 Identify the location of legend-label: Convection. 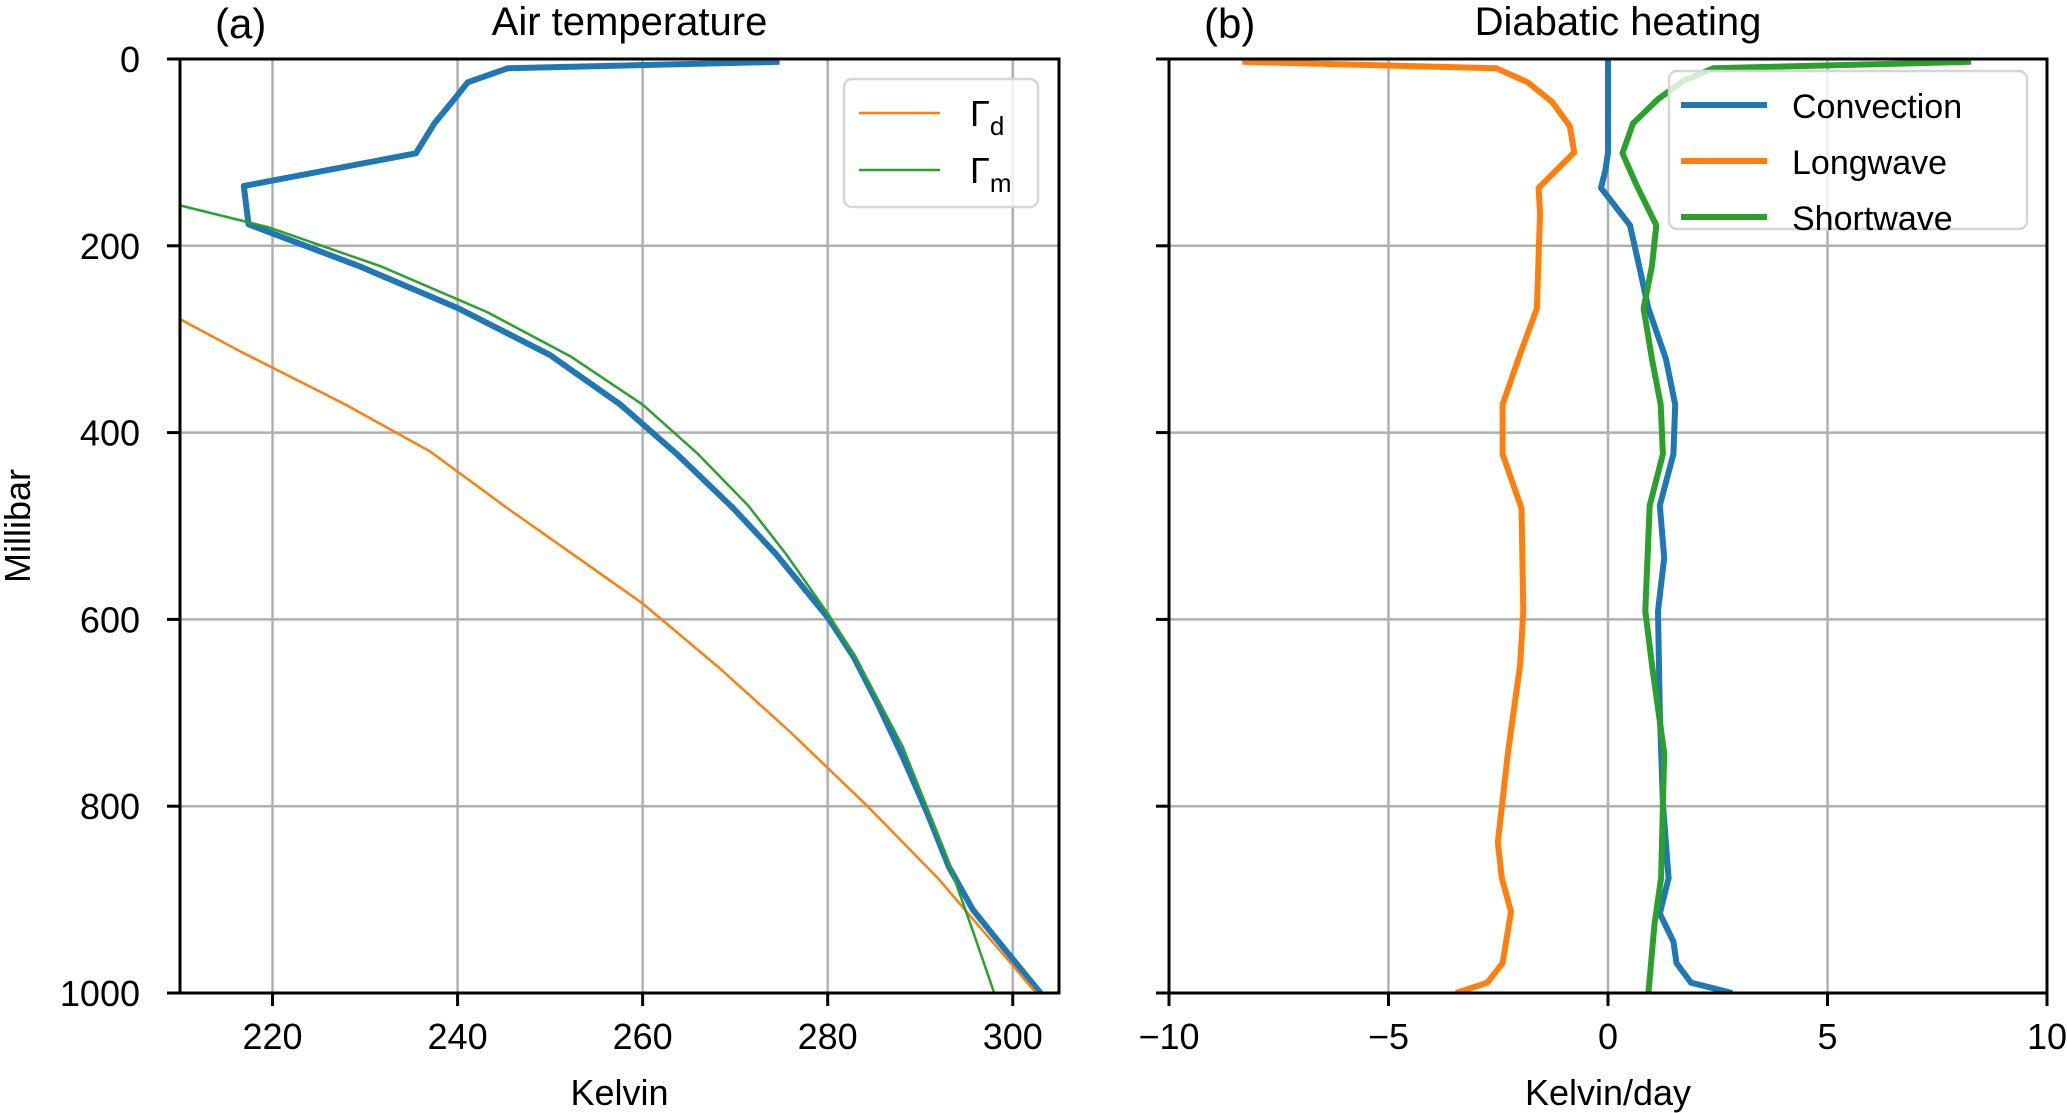
(1877, 107).